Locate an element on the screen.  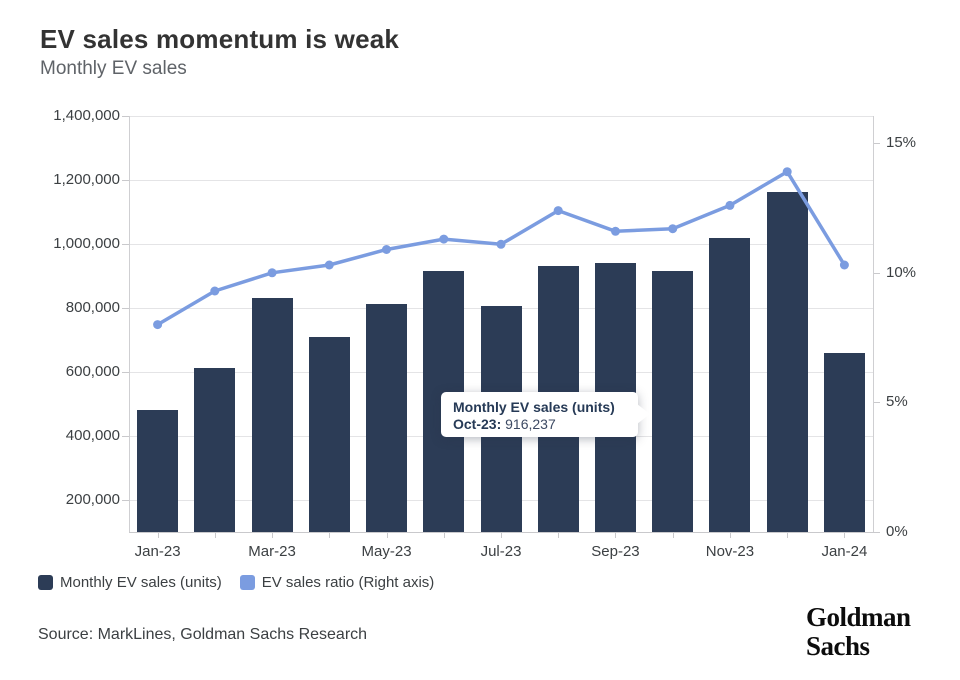
logo-line-1: Goldman is located at coordinates (858, 617).